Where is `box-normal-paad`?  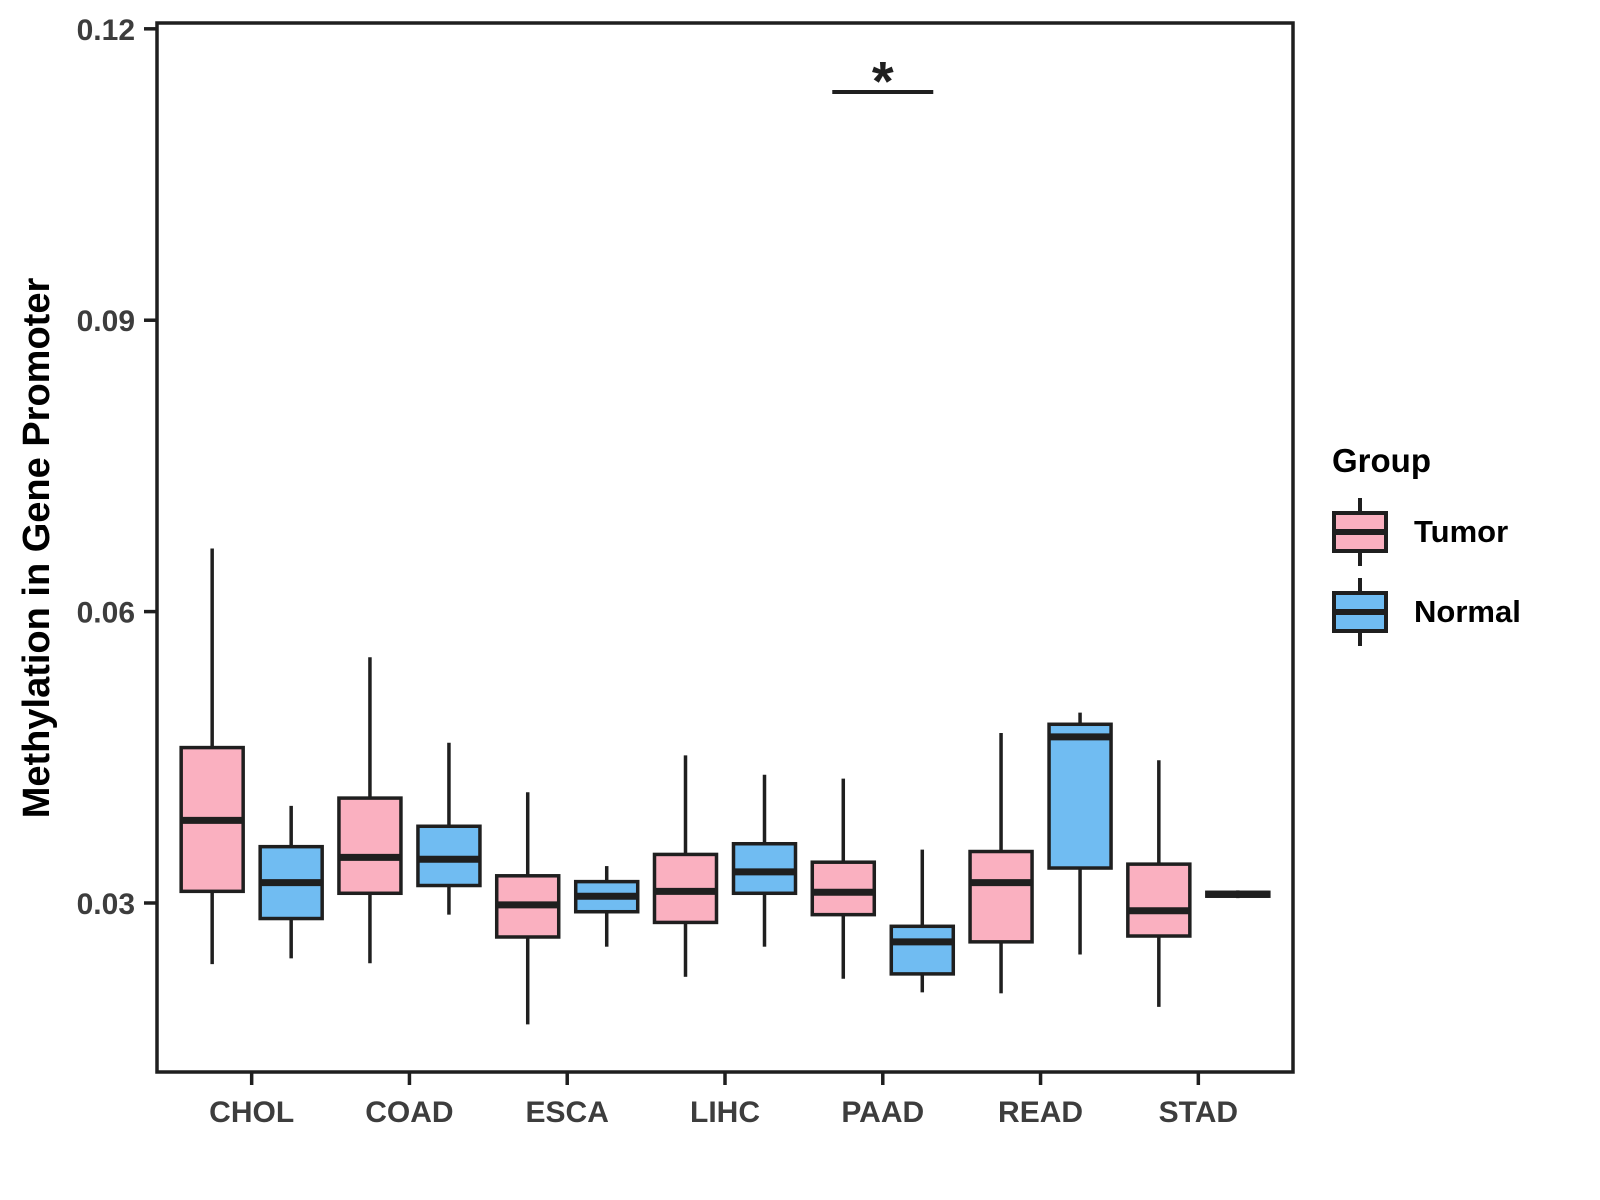 box-normal-paad is located at coordinates (922, 950).